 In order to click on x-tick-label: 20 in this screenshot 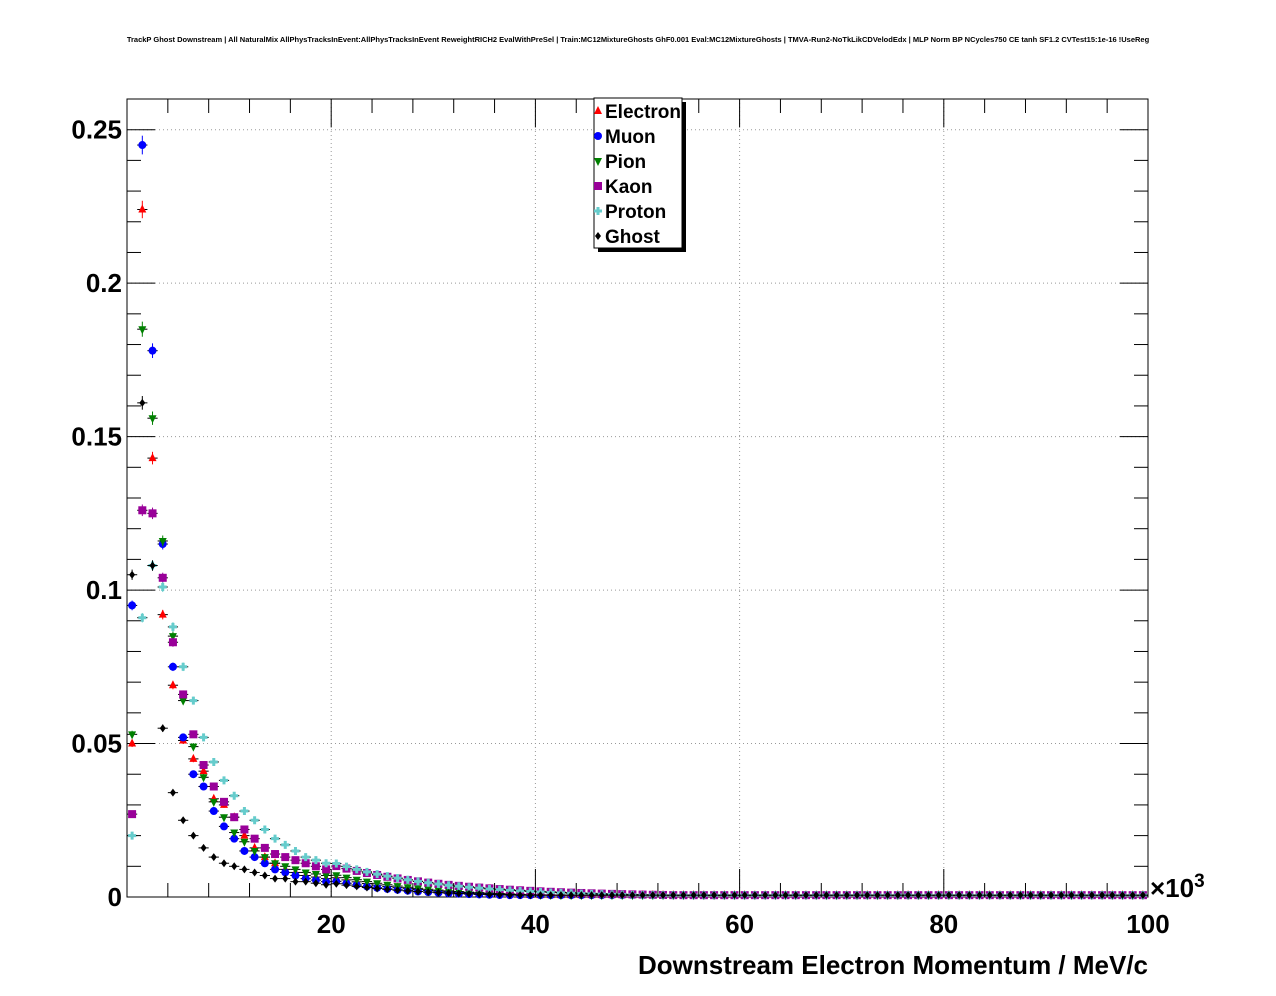, I will do `click(331, 924)`.